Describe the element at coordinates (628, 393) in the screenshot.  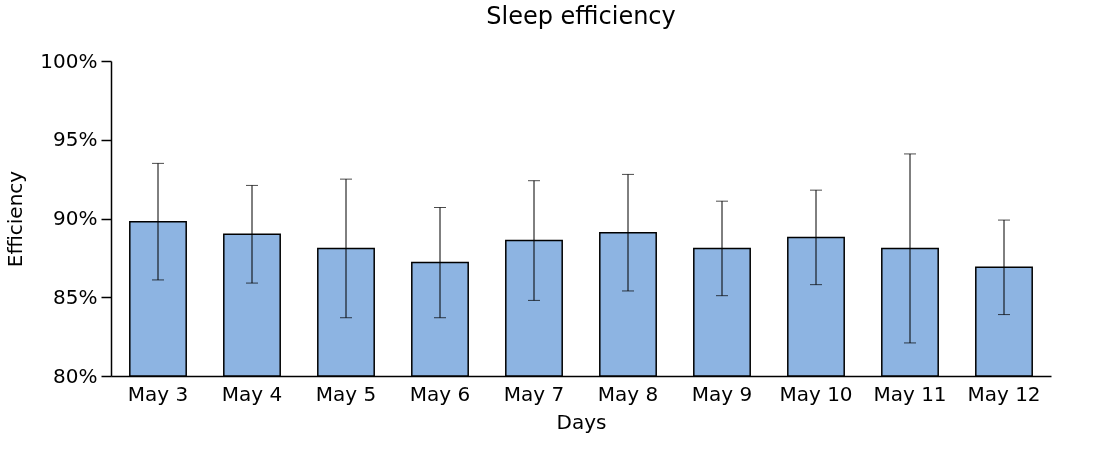
I see `x-tick-label: May 8` at that location.